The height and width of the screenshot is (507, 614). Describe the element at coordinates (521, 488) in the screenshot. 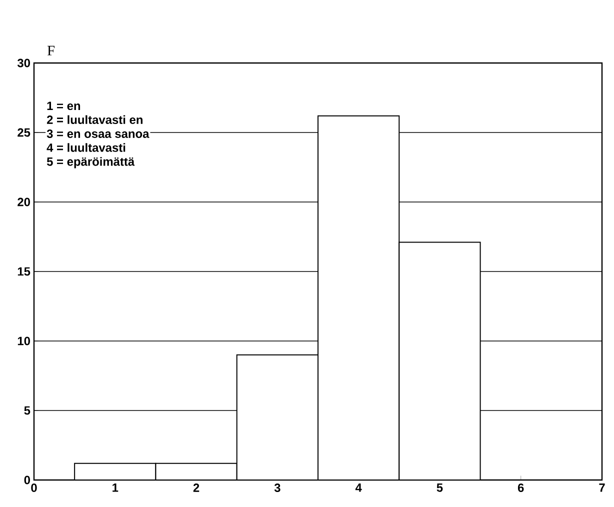

I see `x-tick-label: 6` at that location.